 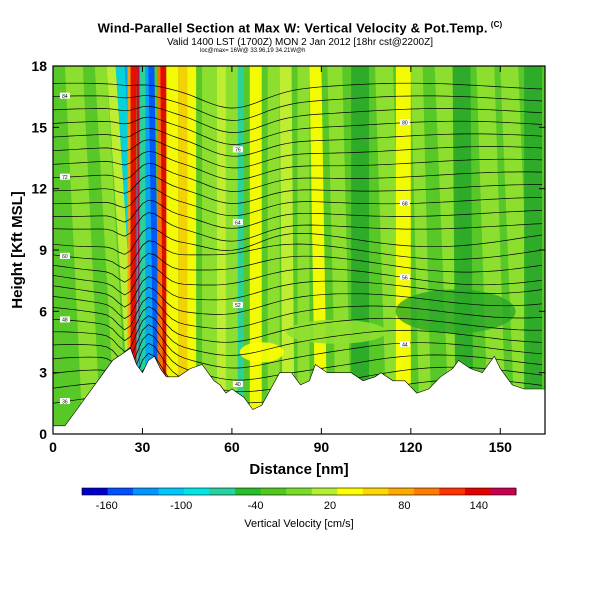 What do you see at coordinates (43, 434) in the screenshot?
I see `y-tick-label: 0` at bounding box center [43, 434].